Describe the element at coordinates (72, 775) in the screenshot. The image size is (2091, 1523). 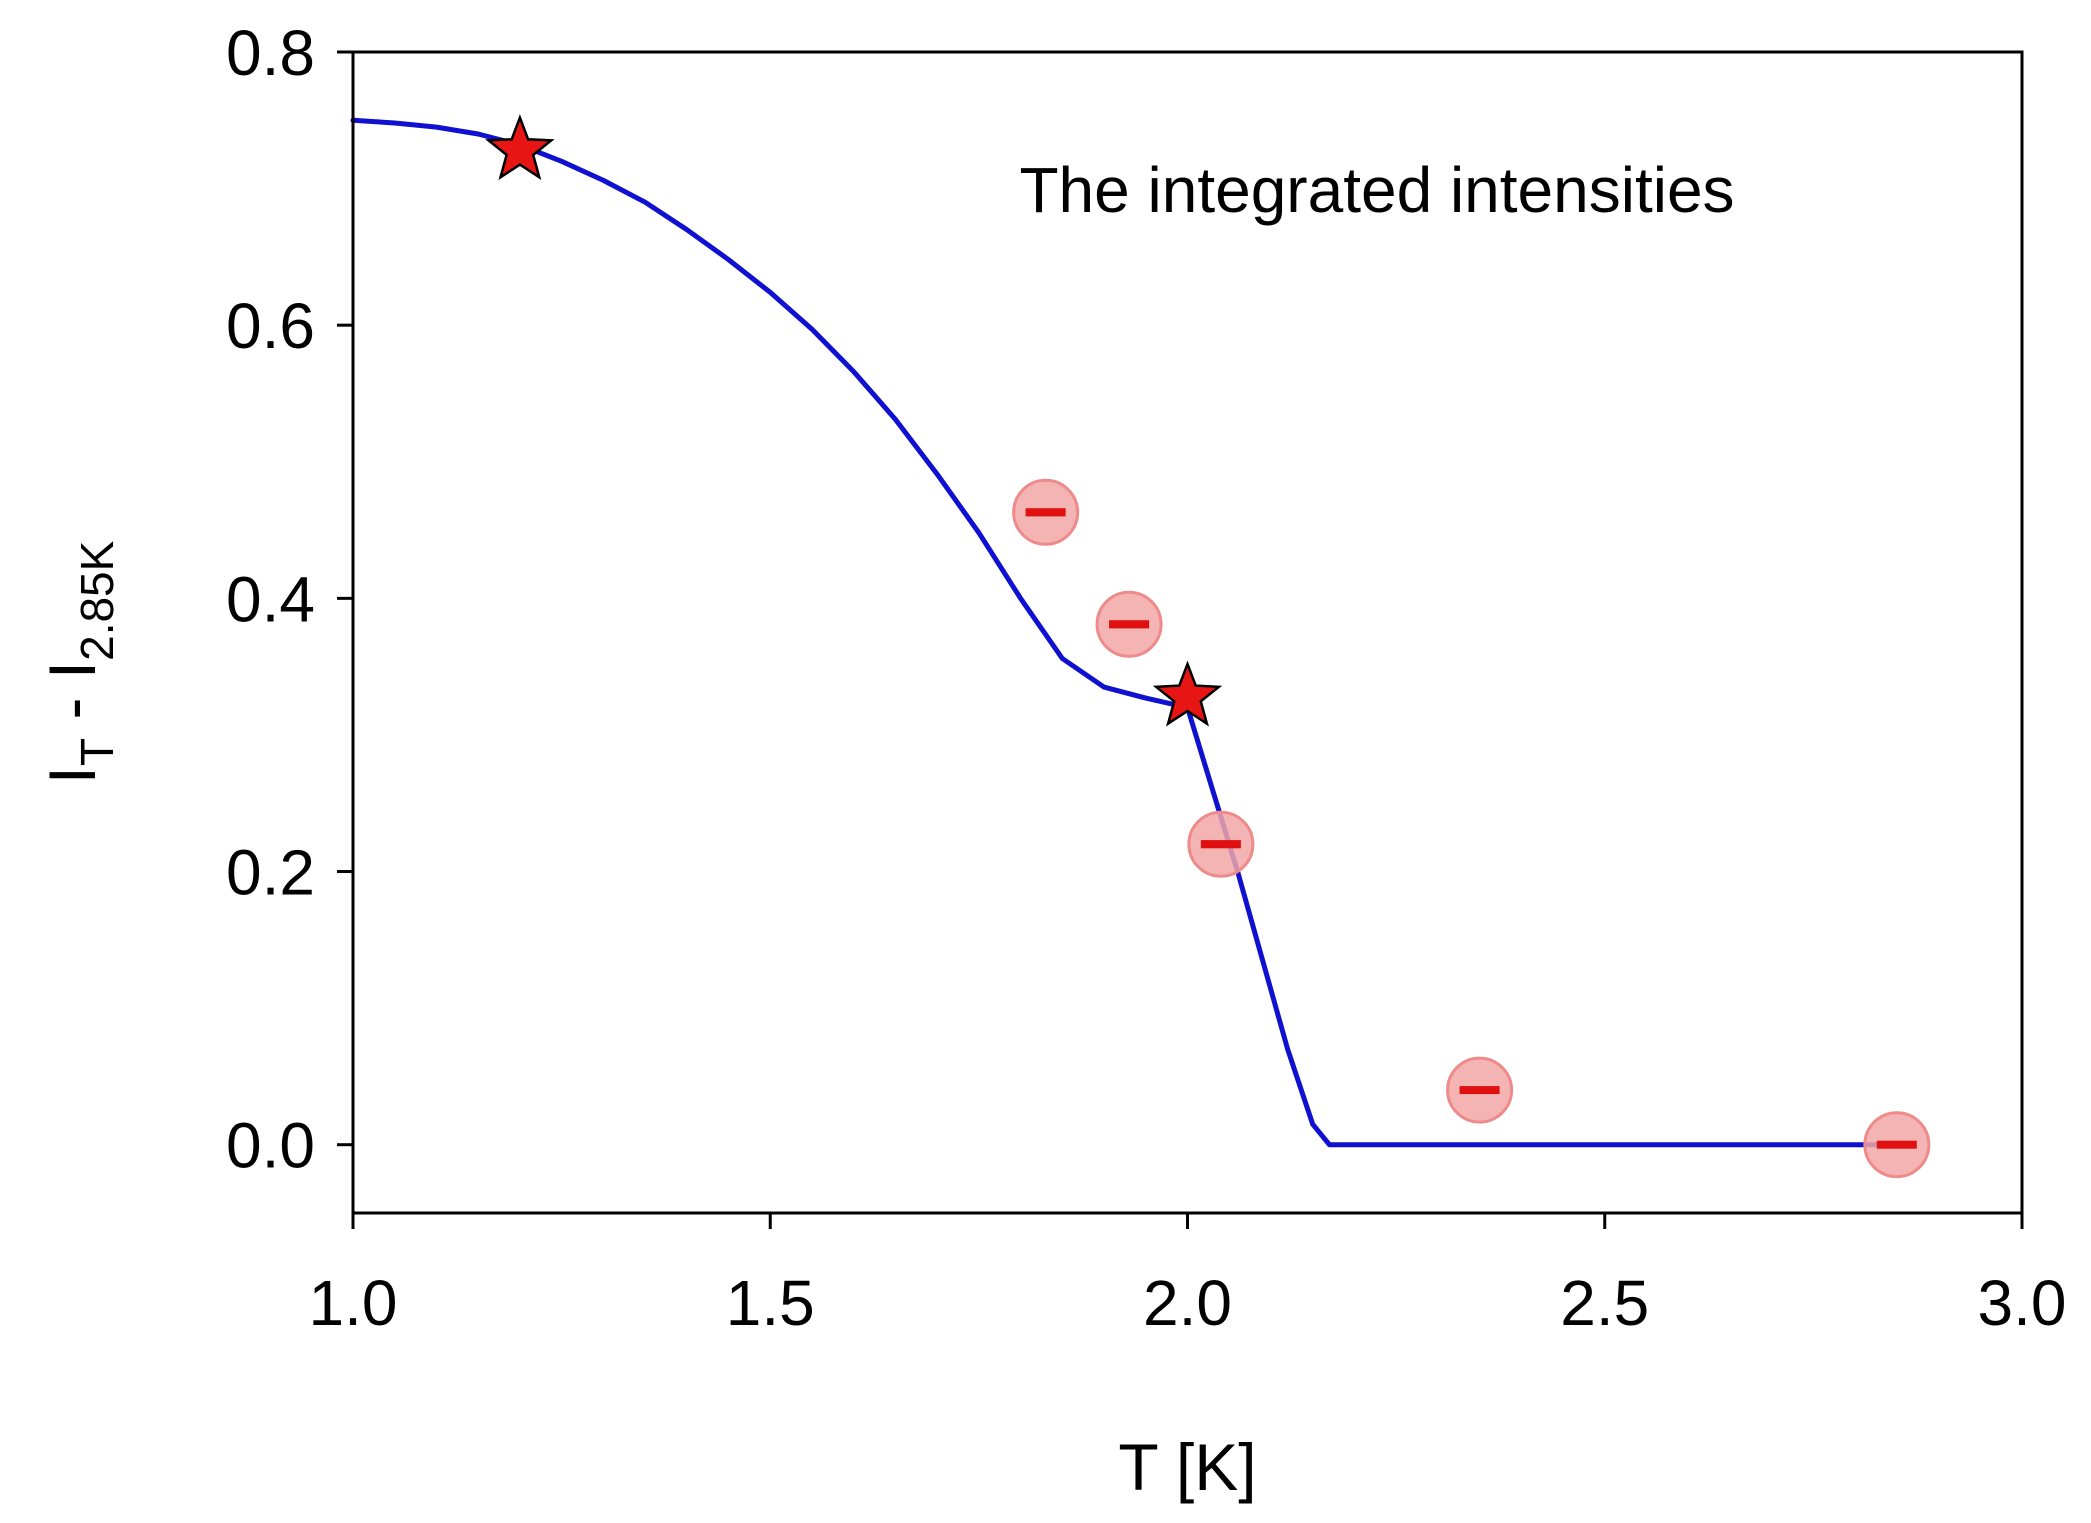
I see `y-axis-title-part: I` at that location.